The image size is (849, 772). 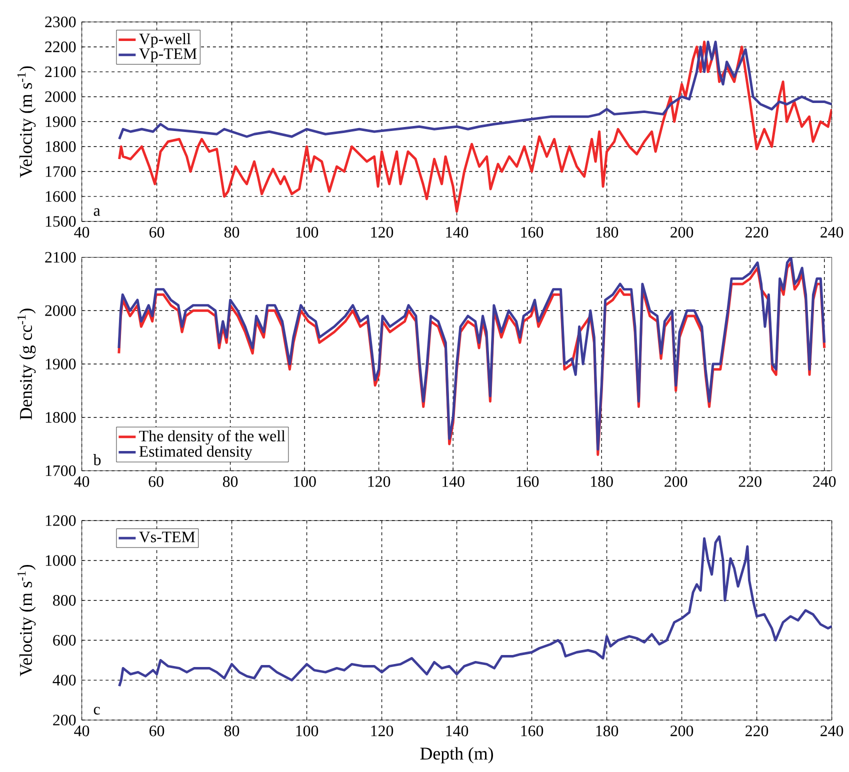 I want to click on legend-label: Estimated density, so click(x=195, y=453).